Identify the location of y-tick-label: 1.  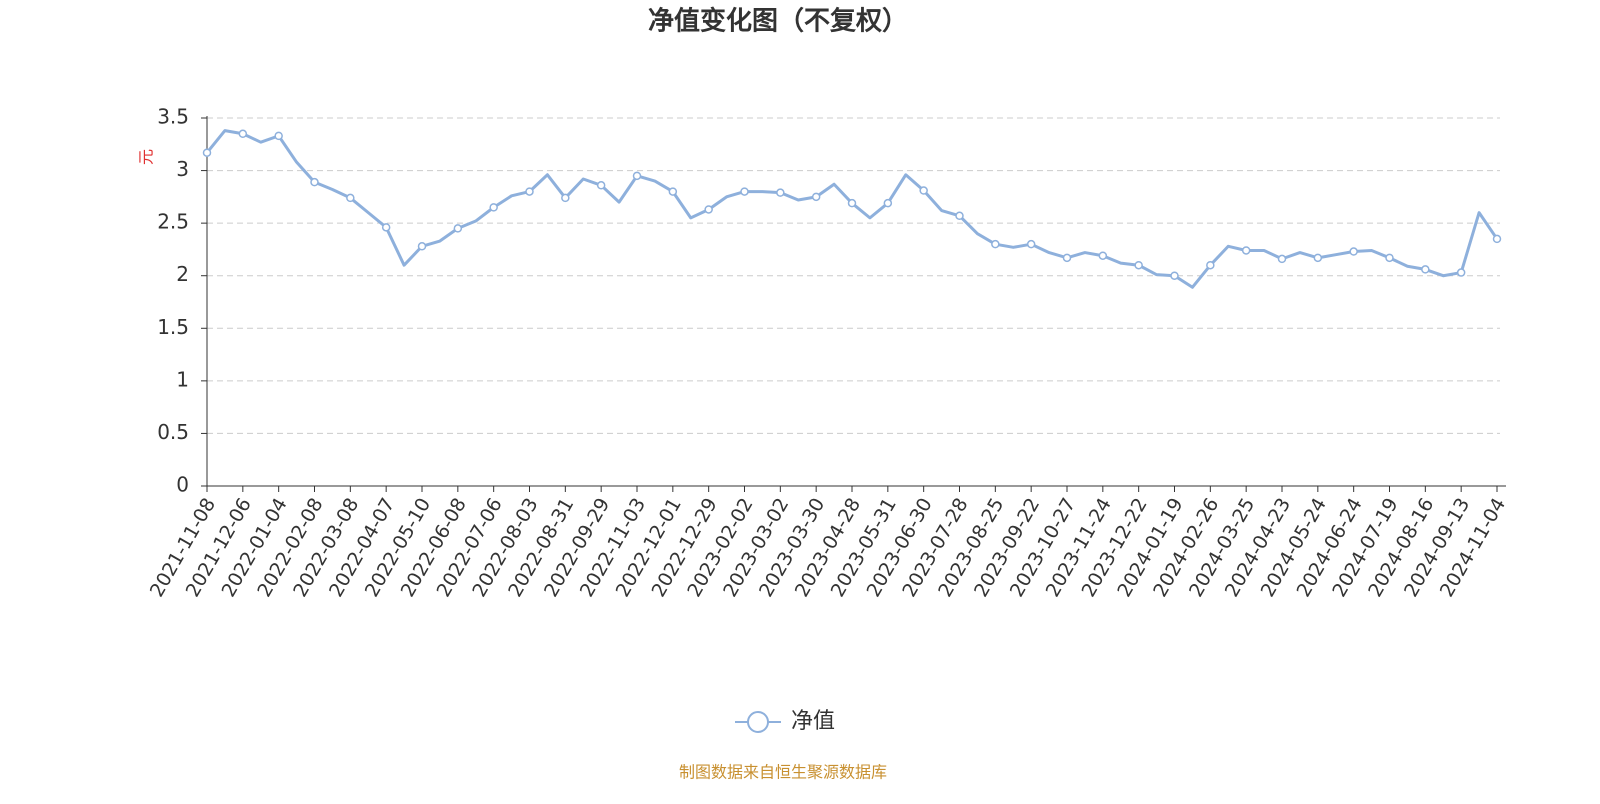
(182, 379).